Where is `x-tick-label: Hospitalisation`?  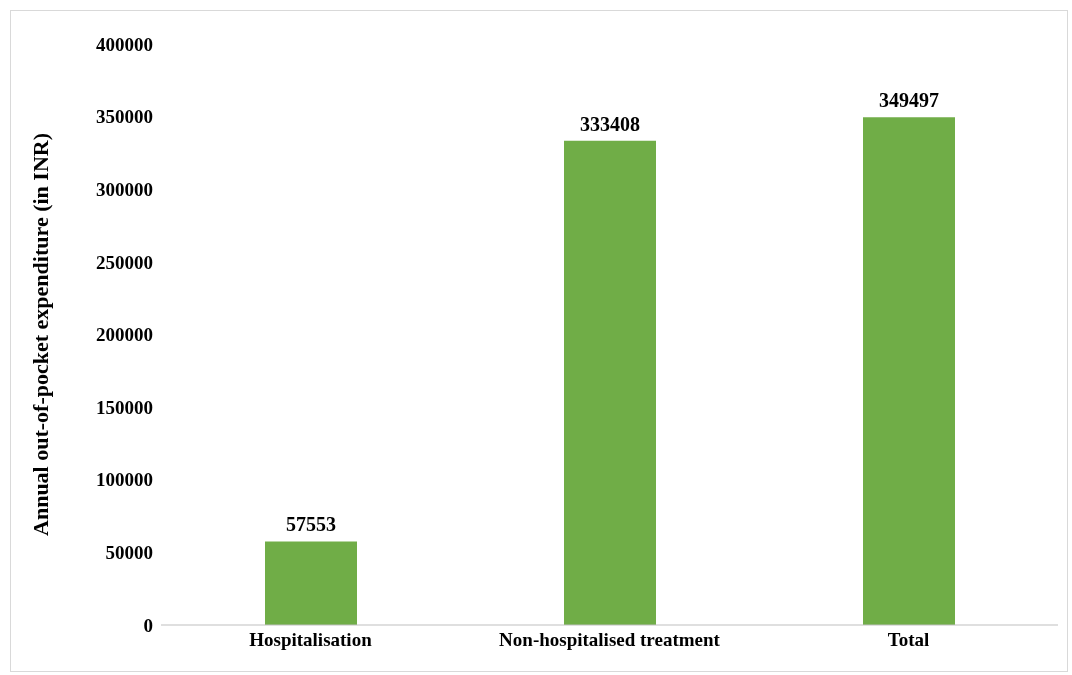
x-tick-label: Hospitalisation is located at coordinates (311, 640).